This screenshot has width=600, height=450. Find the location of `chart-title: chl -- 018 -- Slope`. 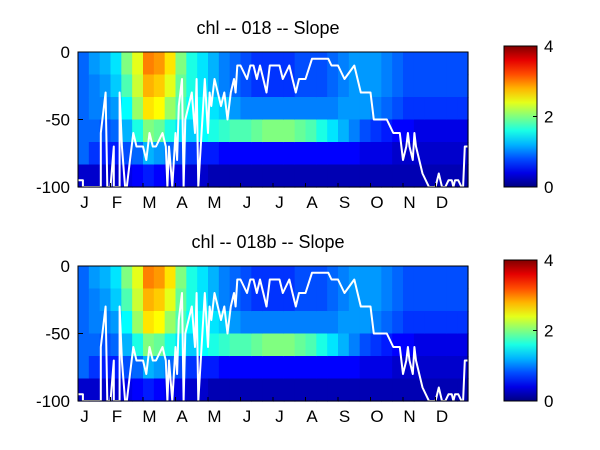

chart-title: chl -- 018 -- Slope is located at coordinates (267, 28).